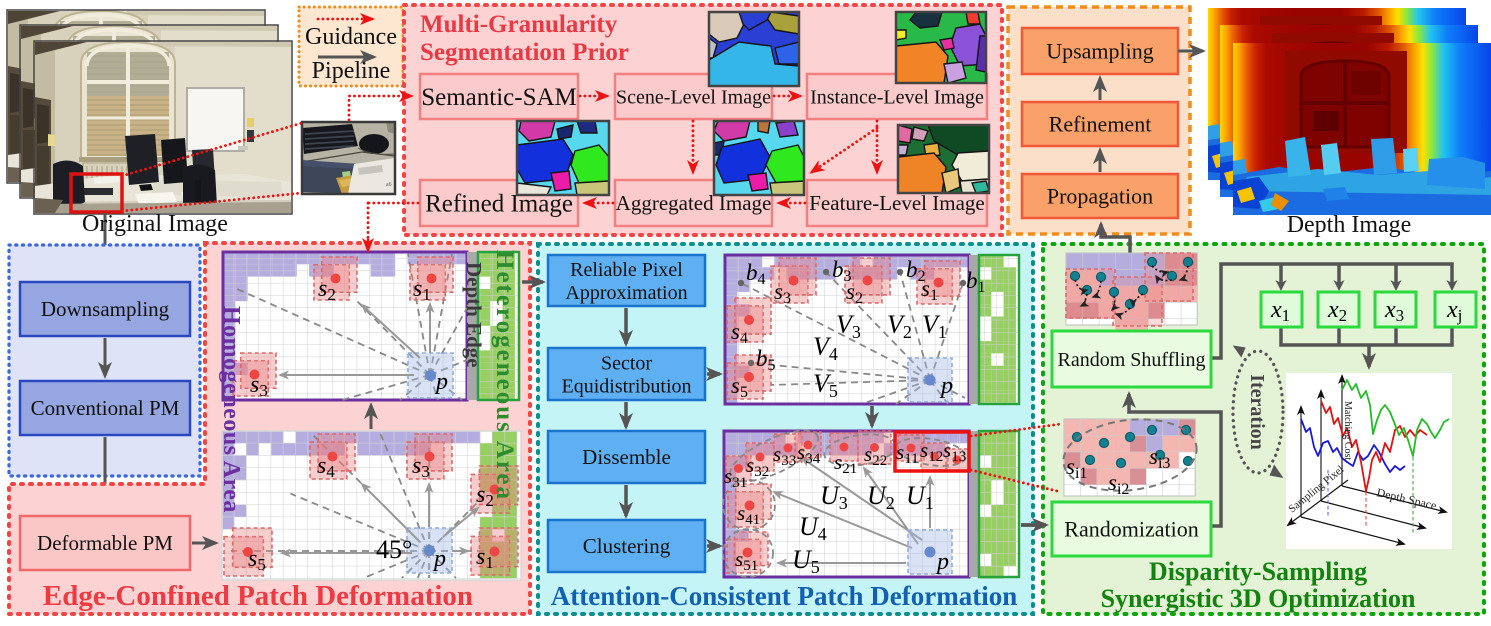 The height and width of the screenshot is (626, 1491). I want to click on svg-text: xj, so click(1454, 311).